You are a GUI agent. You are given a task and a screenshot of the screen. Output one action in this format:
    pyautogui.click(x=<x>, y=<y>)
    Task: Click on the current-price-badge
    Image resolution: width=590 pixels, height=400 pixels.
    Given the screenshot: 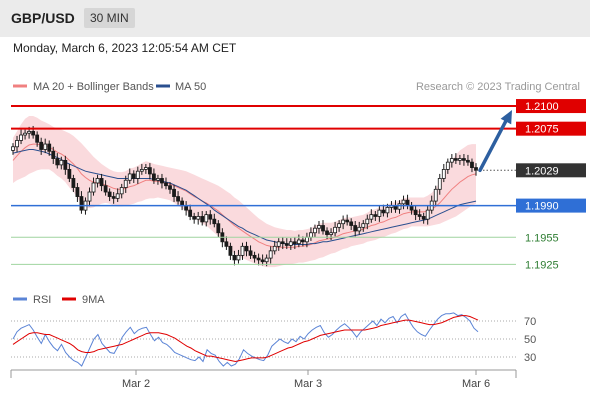 What is the action you would take?
    pyautogui.click(x=551, y=170)
    